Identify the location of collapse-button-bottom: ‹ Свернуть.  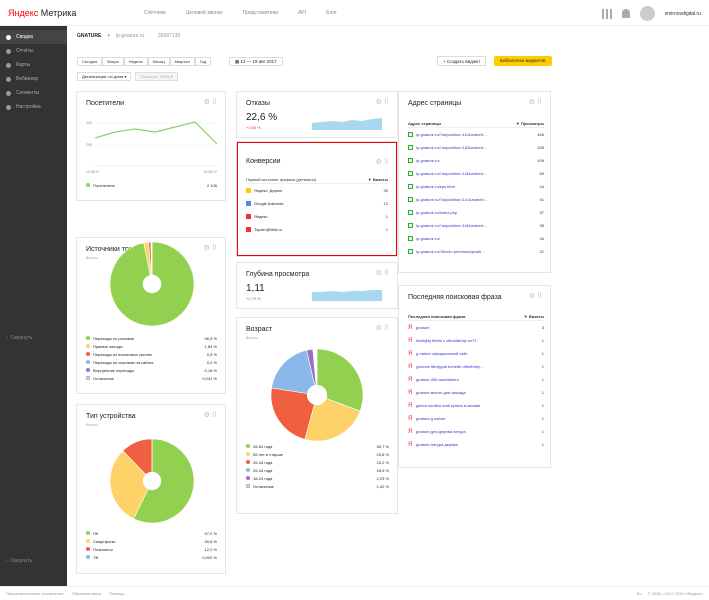
(19, 561).